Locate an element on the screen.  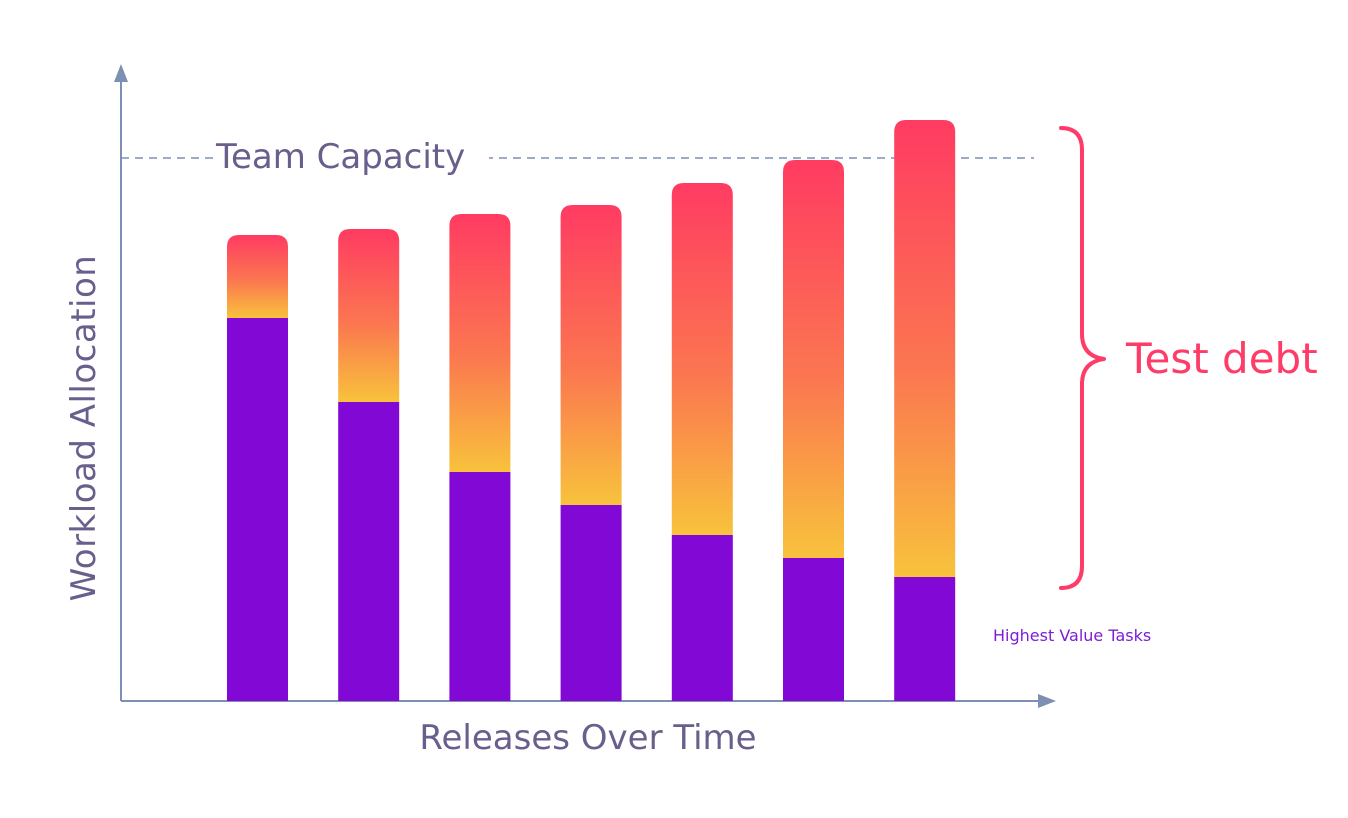
test-debt-brace is located at coordinates (1082, 358).